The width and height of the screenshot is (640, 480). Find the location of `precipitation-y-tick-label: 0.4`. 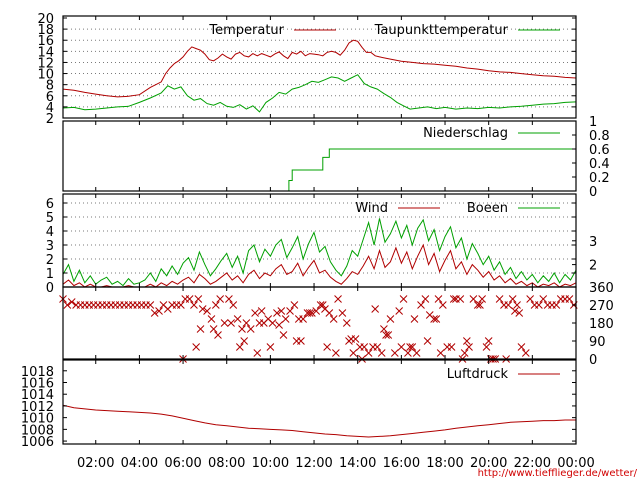

precipitation-y-tick-label: 0.4 is located at coordinates (599, 164).